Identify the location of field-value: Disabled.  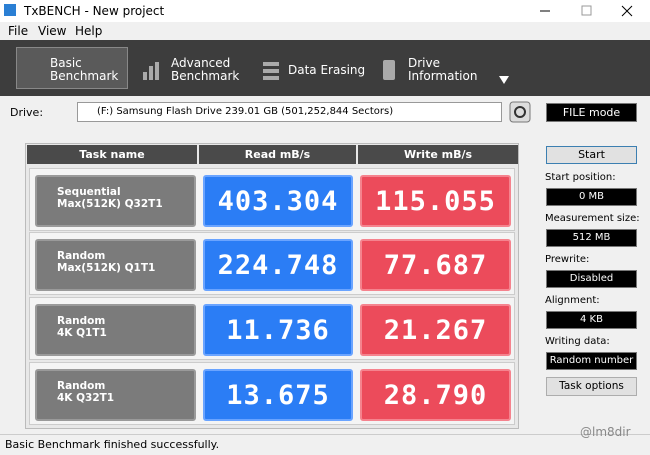
(591, 279).